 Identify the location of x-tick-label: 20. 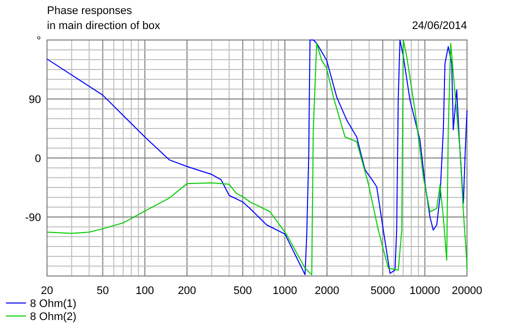
(47, 291).